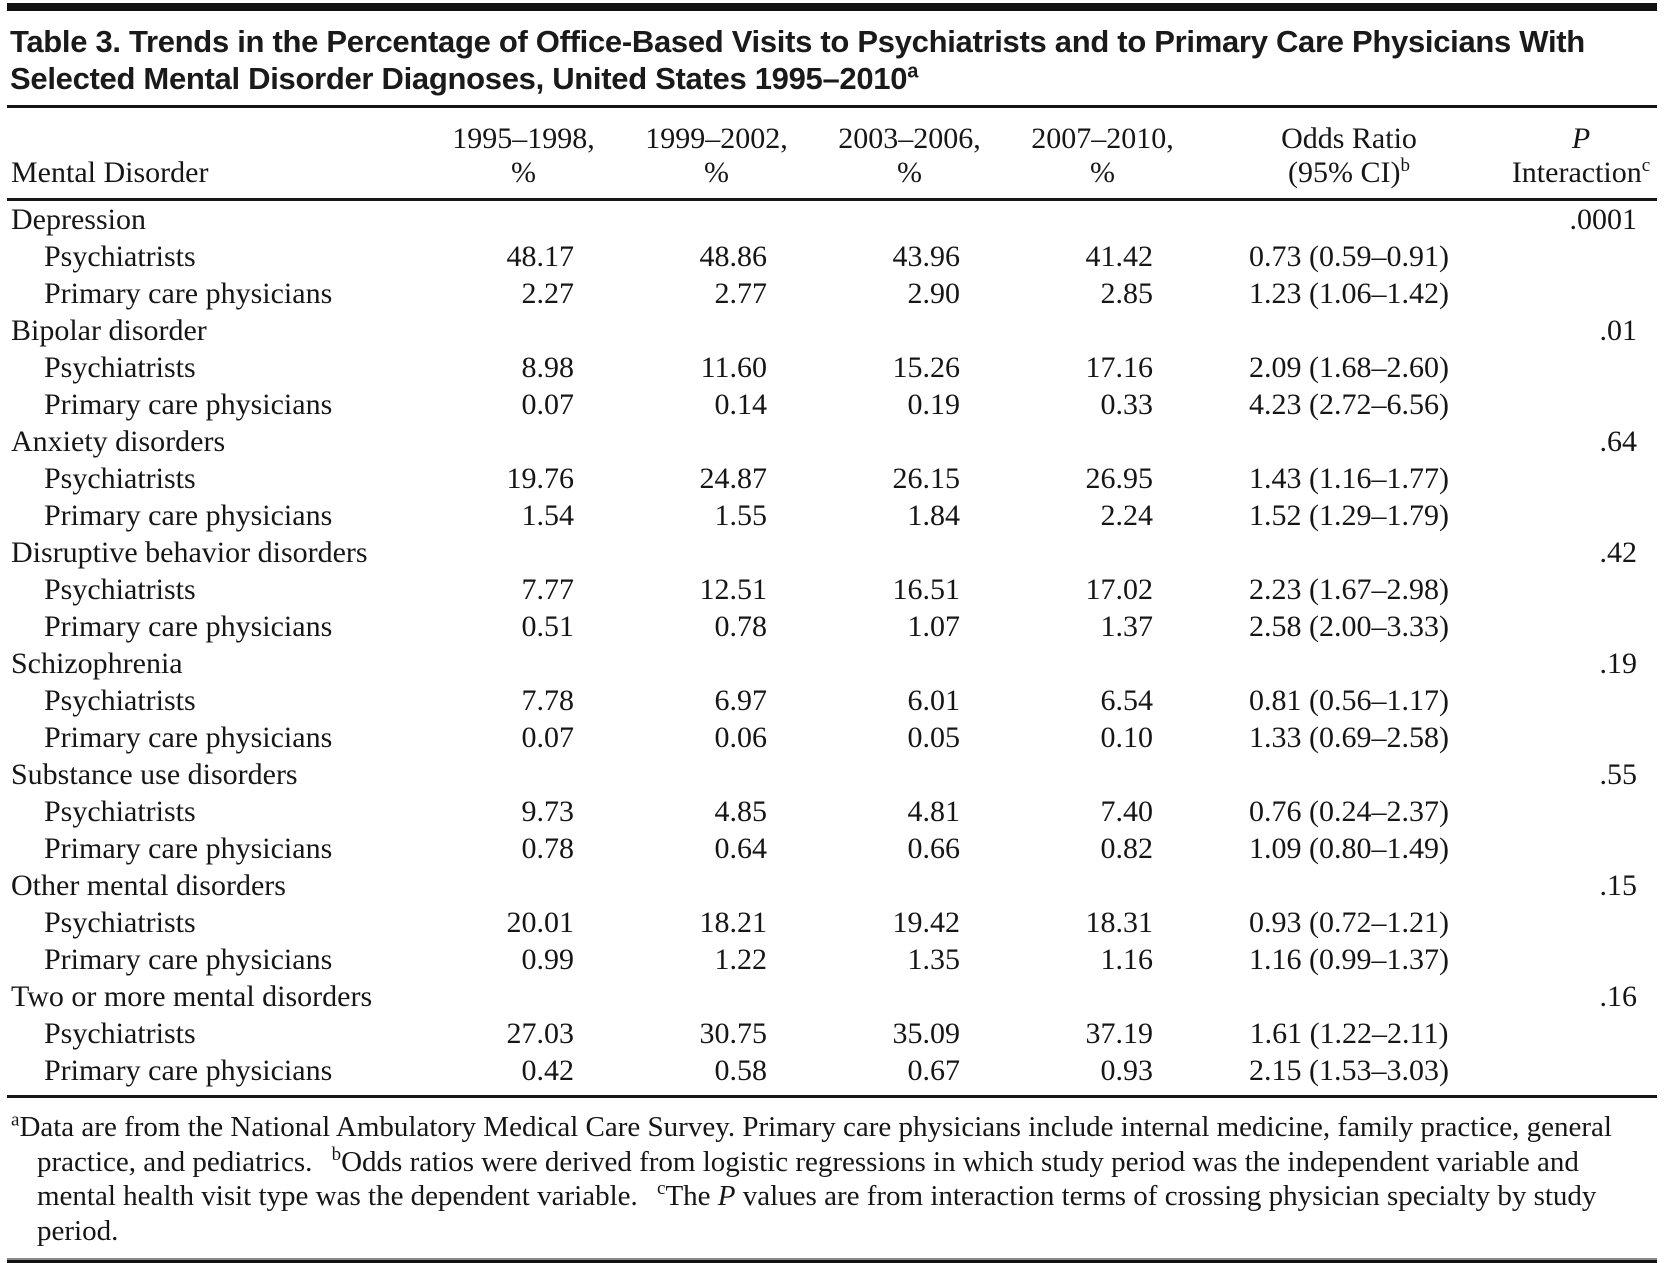  What do you see at coordinates (1127, 848) in the screenshot?
I see `percent-value-cell: 0.82` at bounding box center [1127, 848].